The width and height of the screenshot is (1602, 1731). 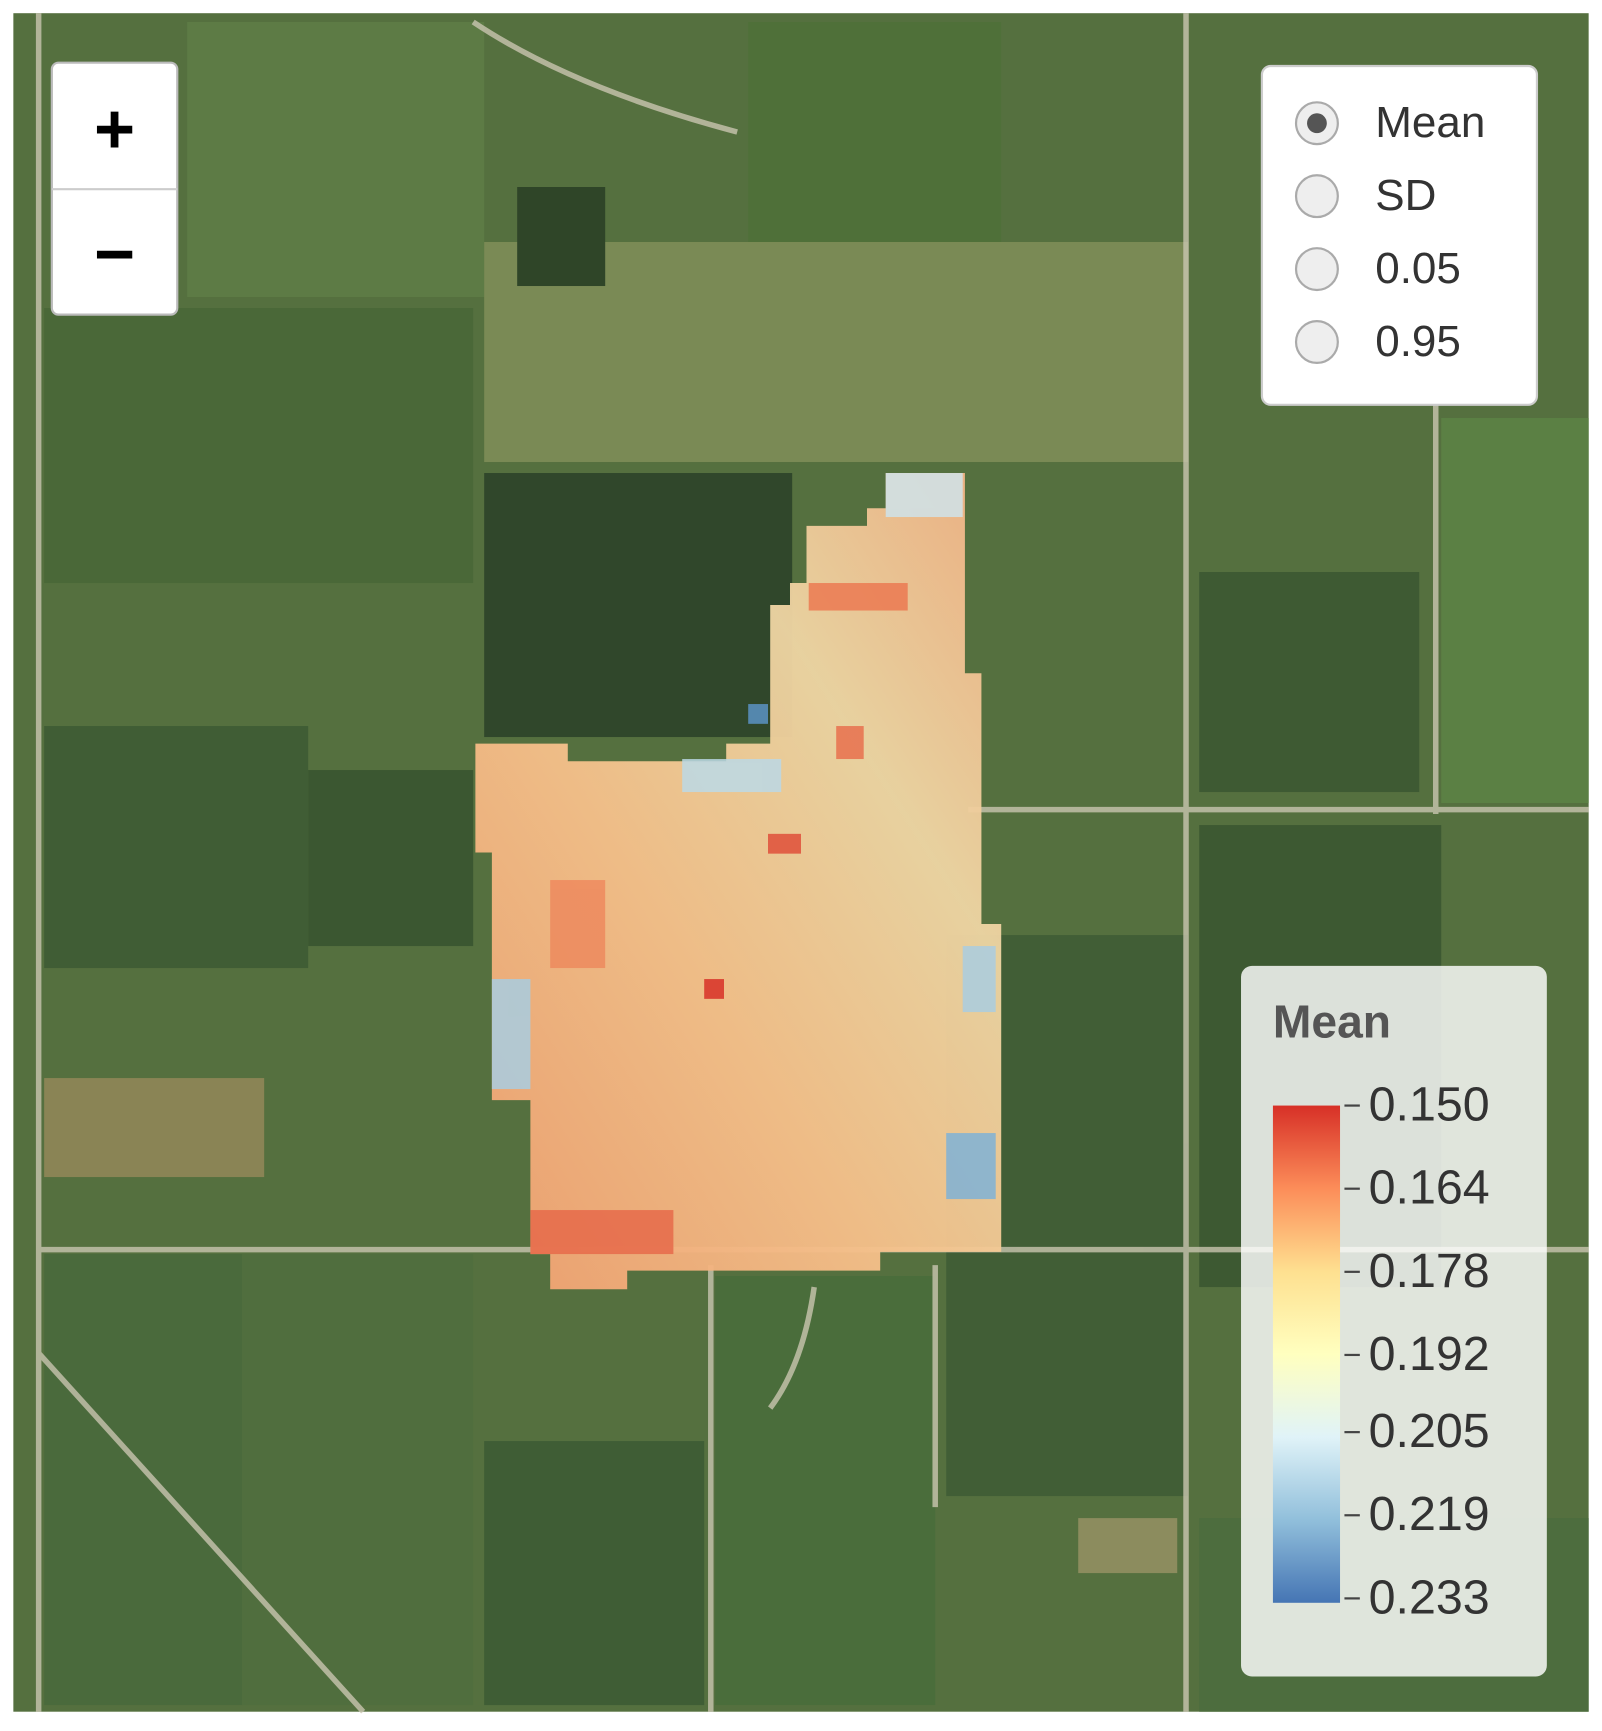 I want to click on layer-label: SD, so click(x=1405, y=195).